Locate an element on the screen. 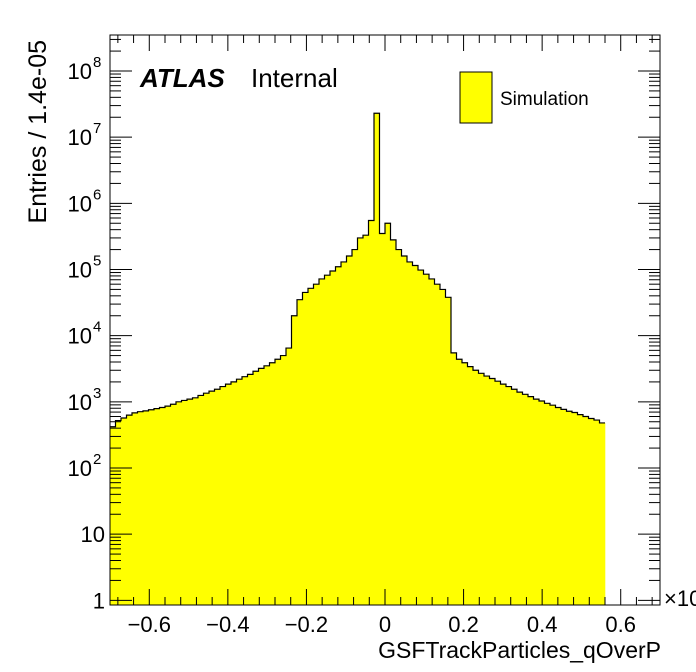 This screenshot has width=696, height=672. y-tick-exponent: 4 is located at coordinates (97, 327).